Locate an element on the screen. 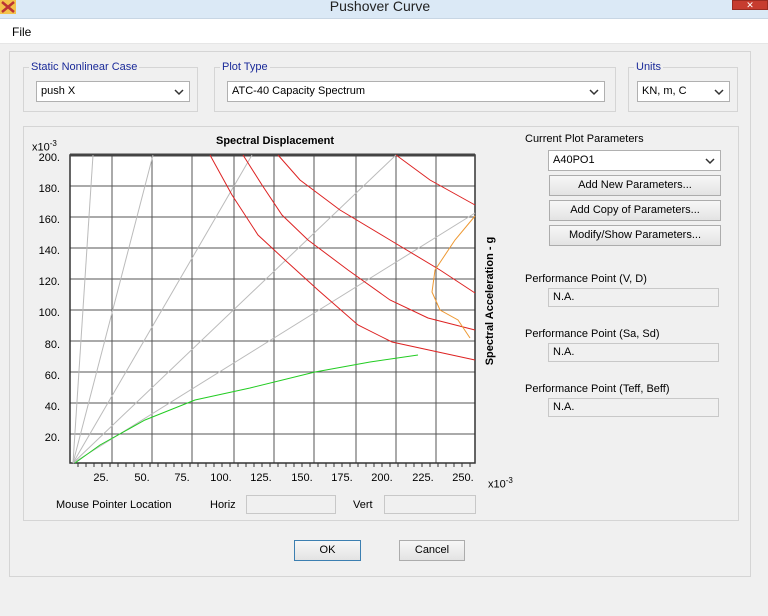 The height and width of the screenshot is (616, 768). window-title: Pushover Curve is located at coordinates (380, 7).